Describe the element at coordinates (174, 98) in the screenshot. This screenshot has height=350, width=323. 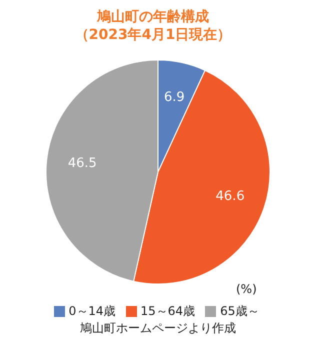
I see `data-label: 6.9` at that location.